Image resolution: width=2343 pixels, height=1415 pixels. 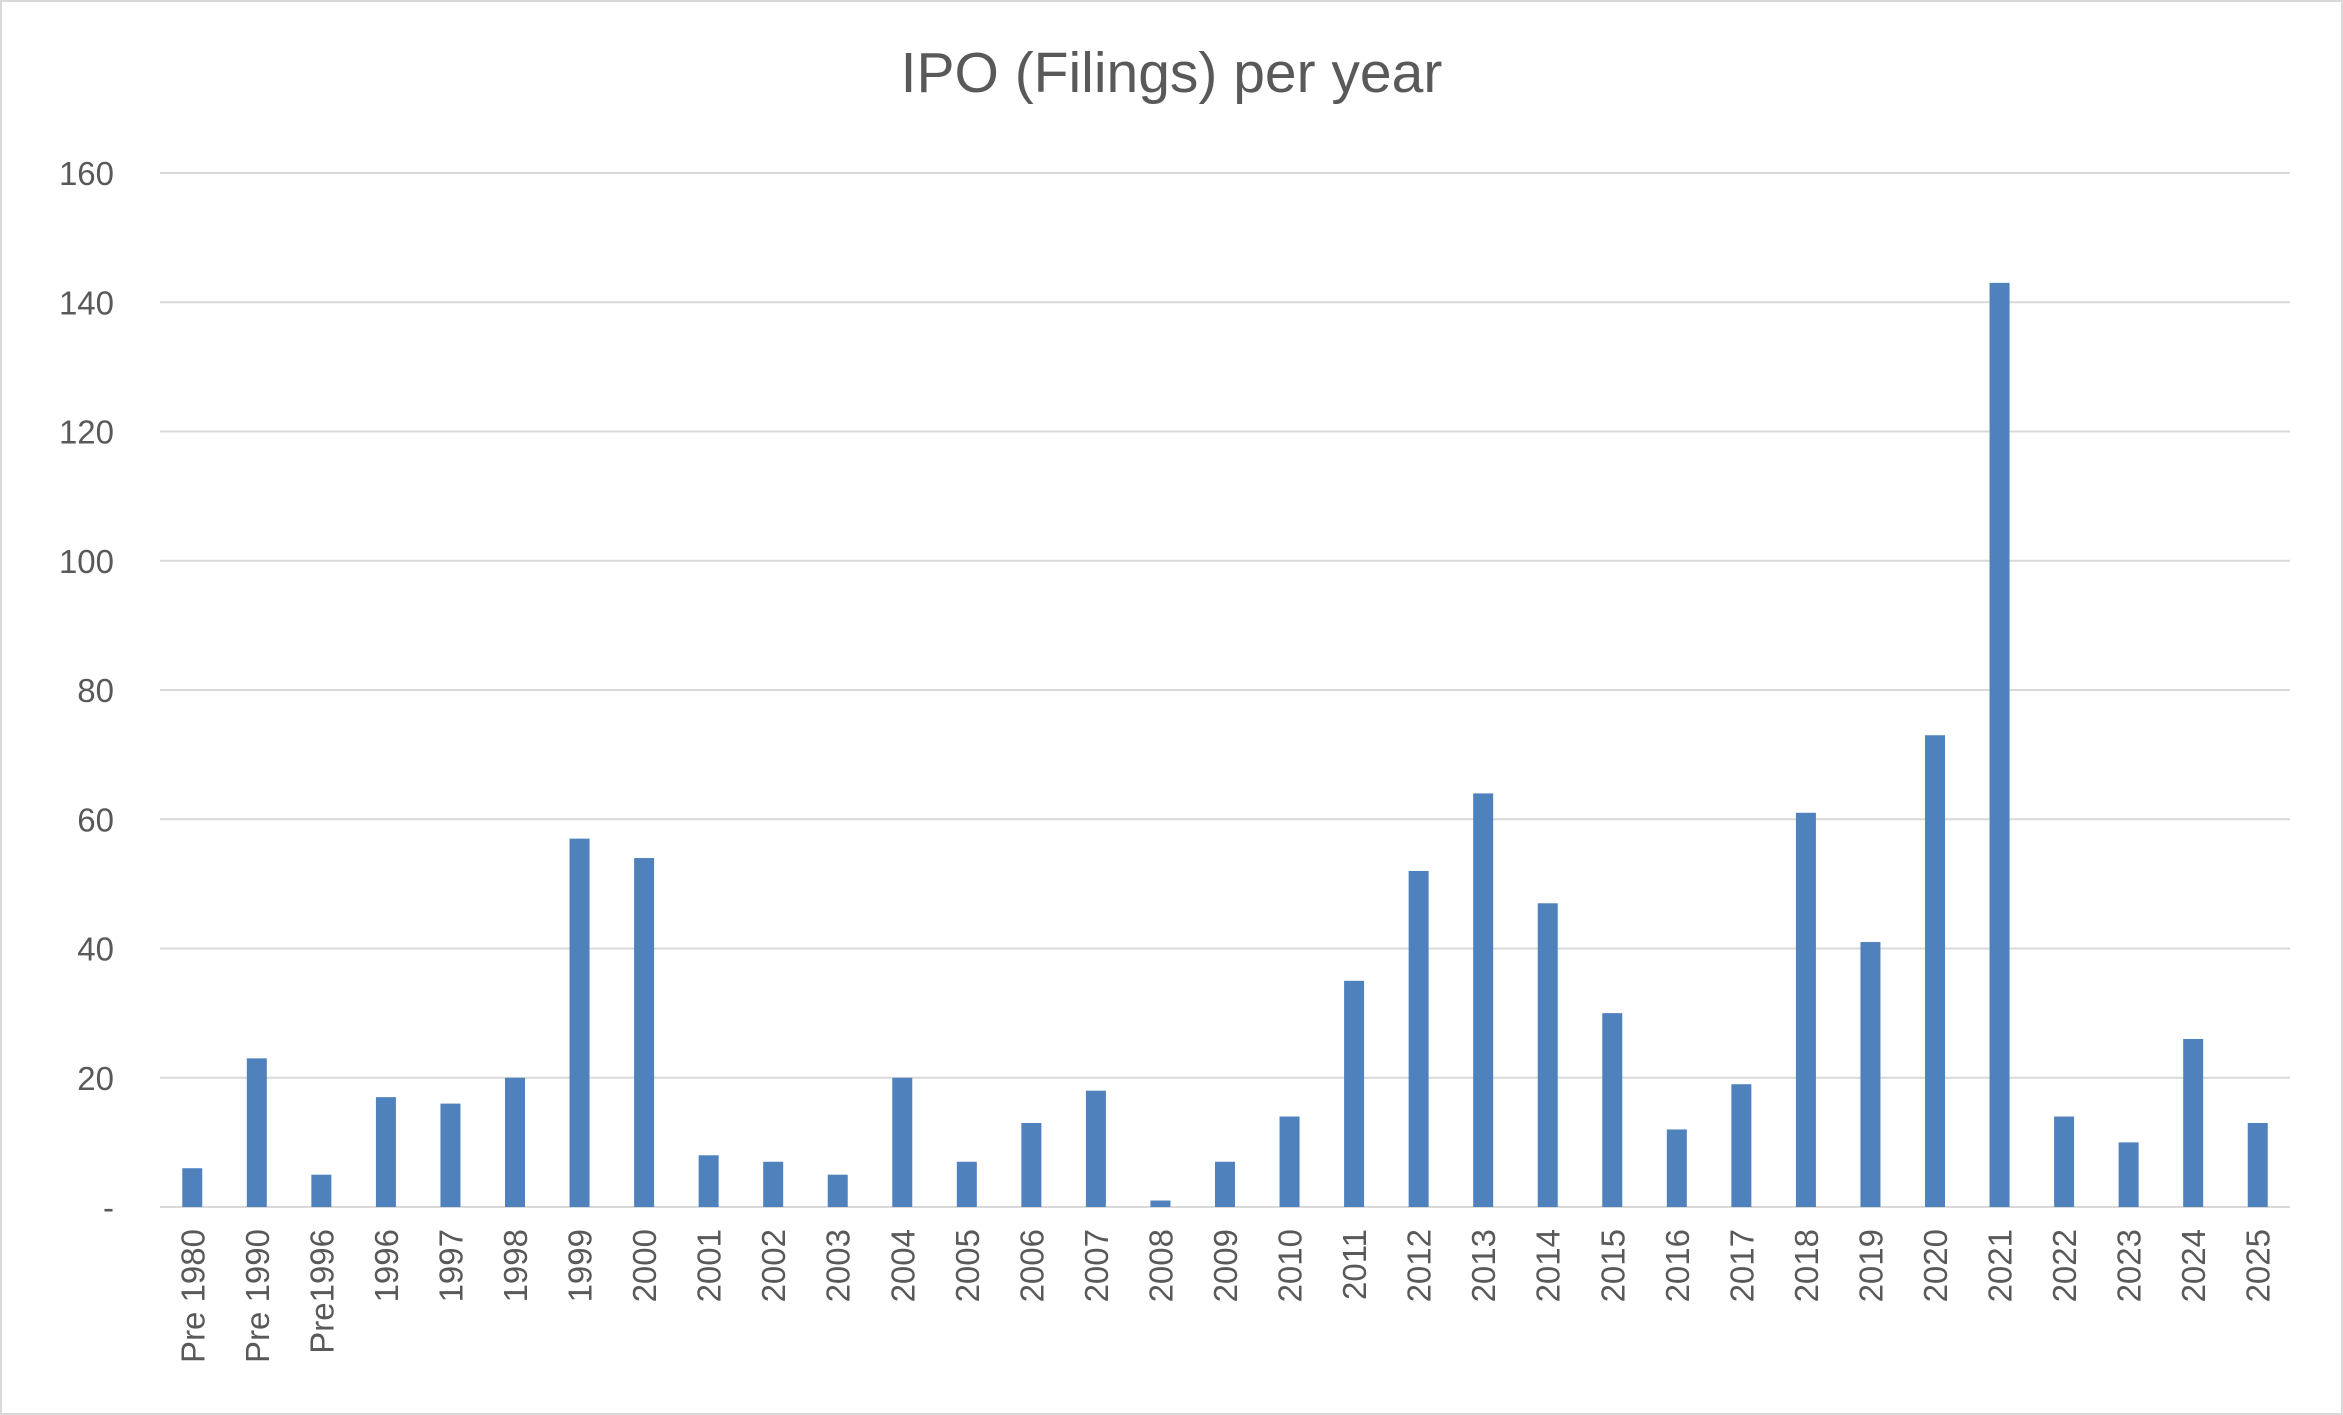 What do you see at coordinates (86, 432) in the screenshot?
I see `y-tick-label: 120` at bounding box center [86, 432].